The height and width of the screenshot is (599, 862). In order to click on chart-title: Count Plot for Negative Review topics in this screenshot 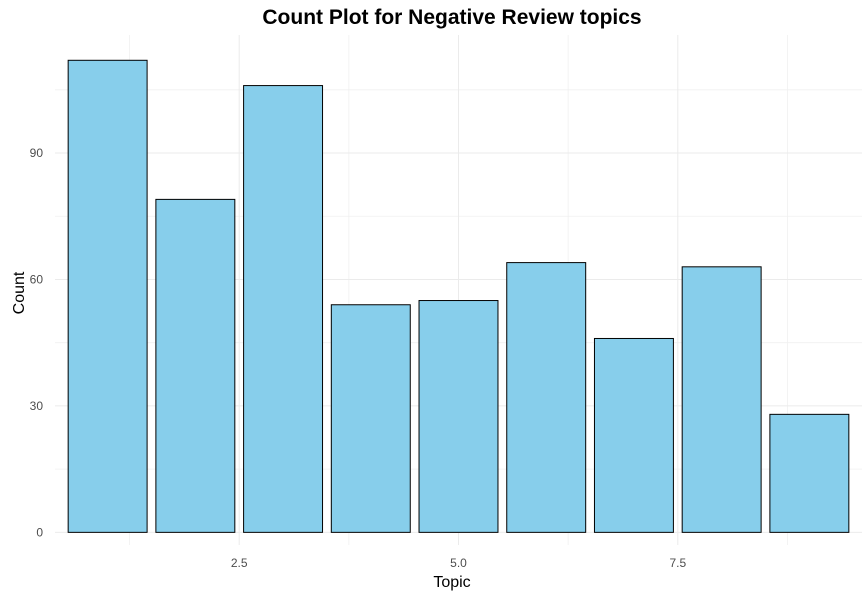, I will do `click(452, 17)`.